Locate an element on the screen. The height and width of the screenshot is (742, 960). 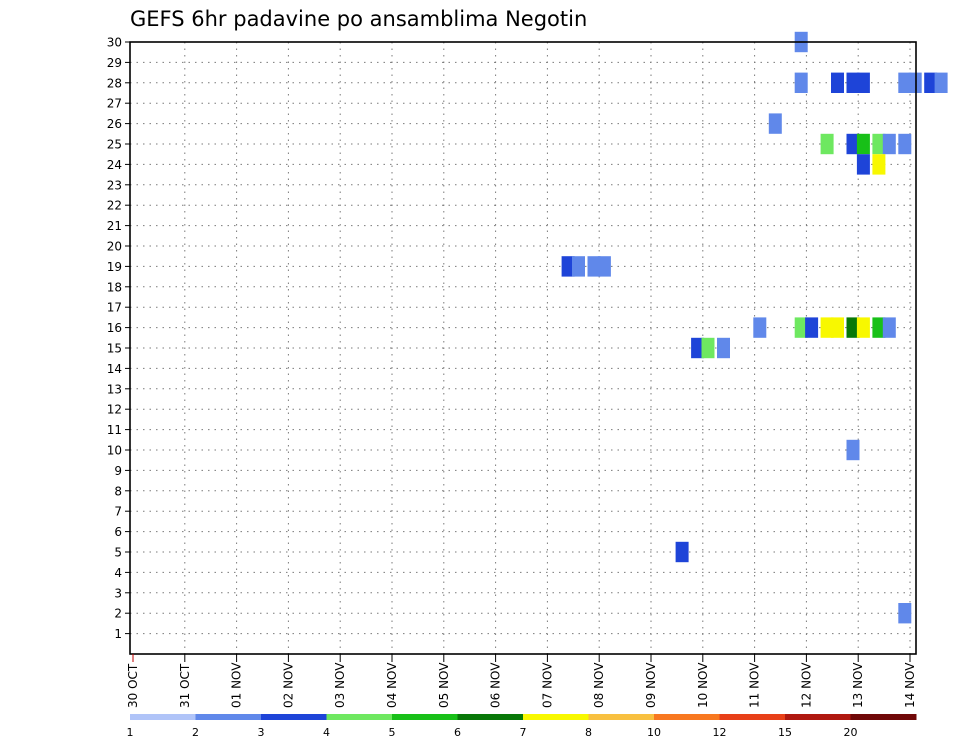
y-tick-label: 29 is located at coordinates (114, 63).